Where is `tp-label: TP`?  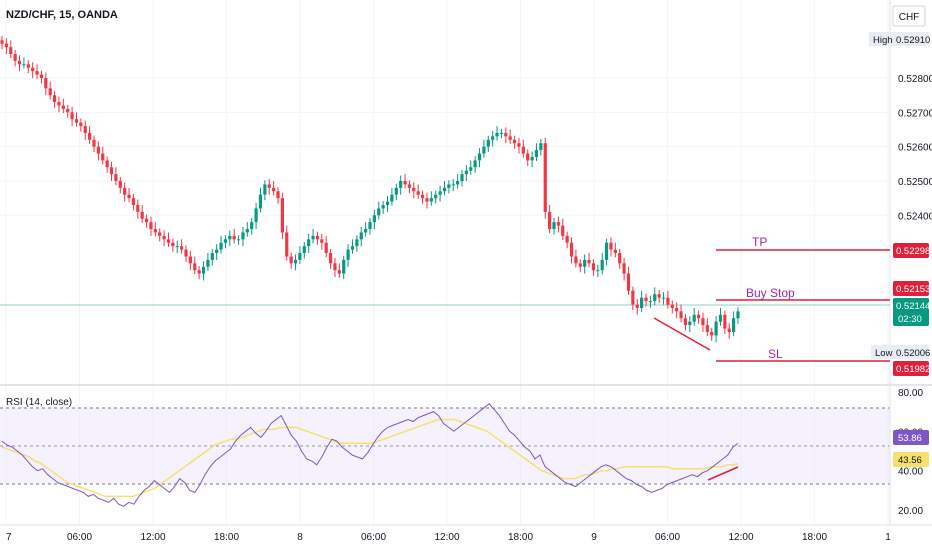 tp-label: TP is located at coordinates (759, 242).